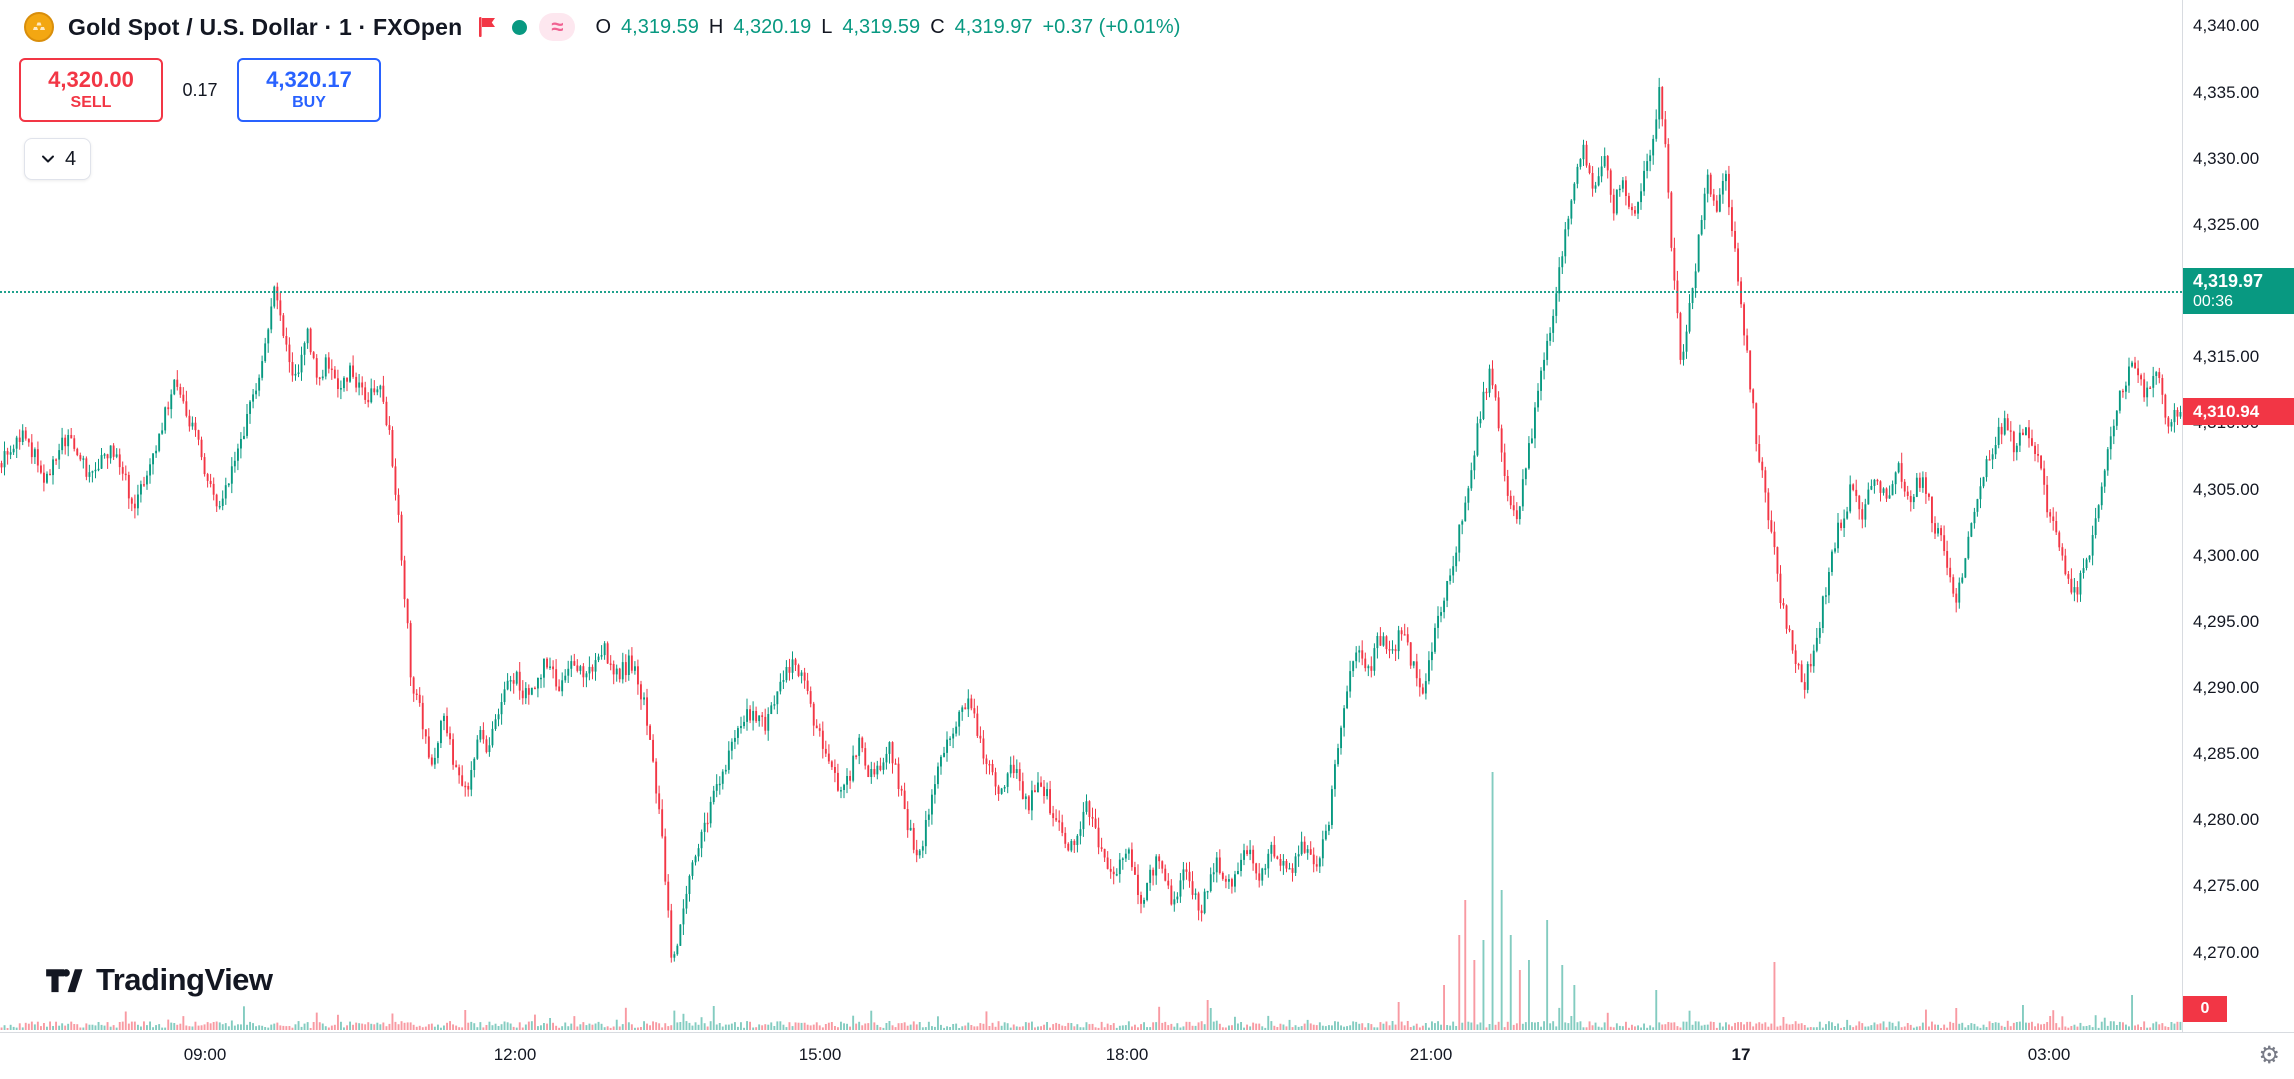  I want to click on flag-icon, so click(487, 27).